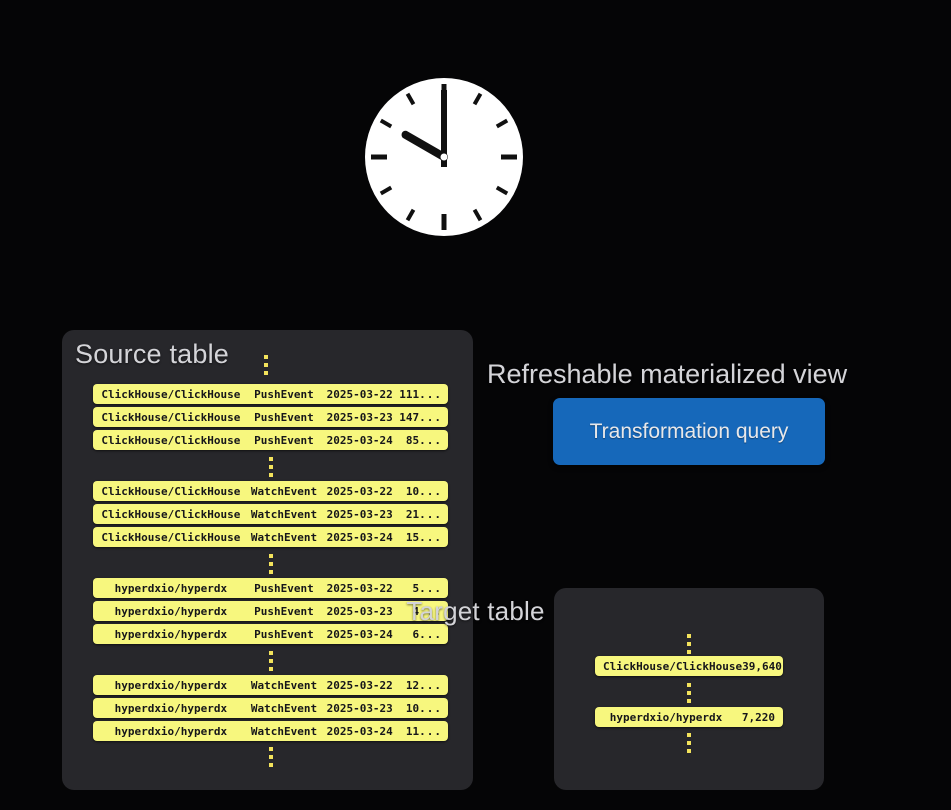 The width and height of the screenshot is (951, 810). Describe the element at coordinates (266, 365) in the screenshot. I see `source-header-ellipsis` at that location.